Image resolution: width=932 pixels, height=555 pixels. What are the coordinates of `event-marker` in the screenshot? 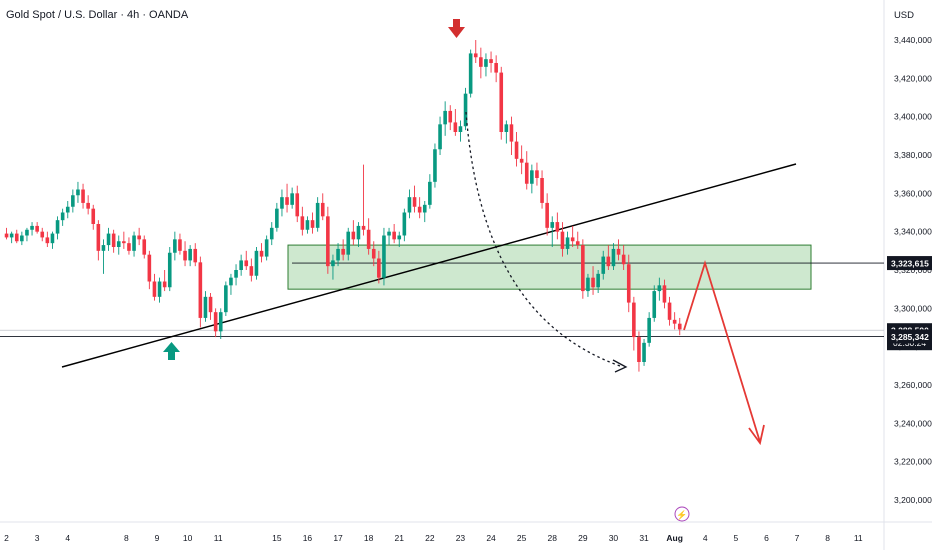 It's located at (682, 514).